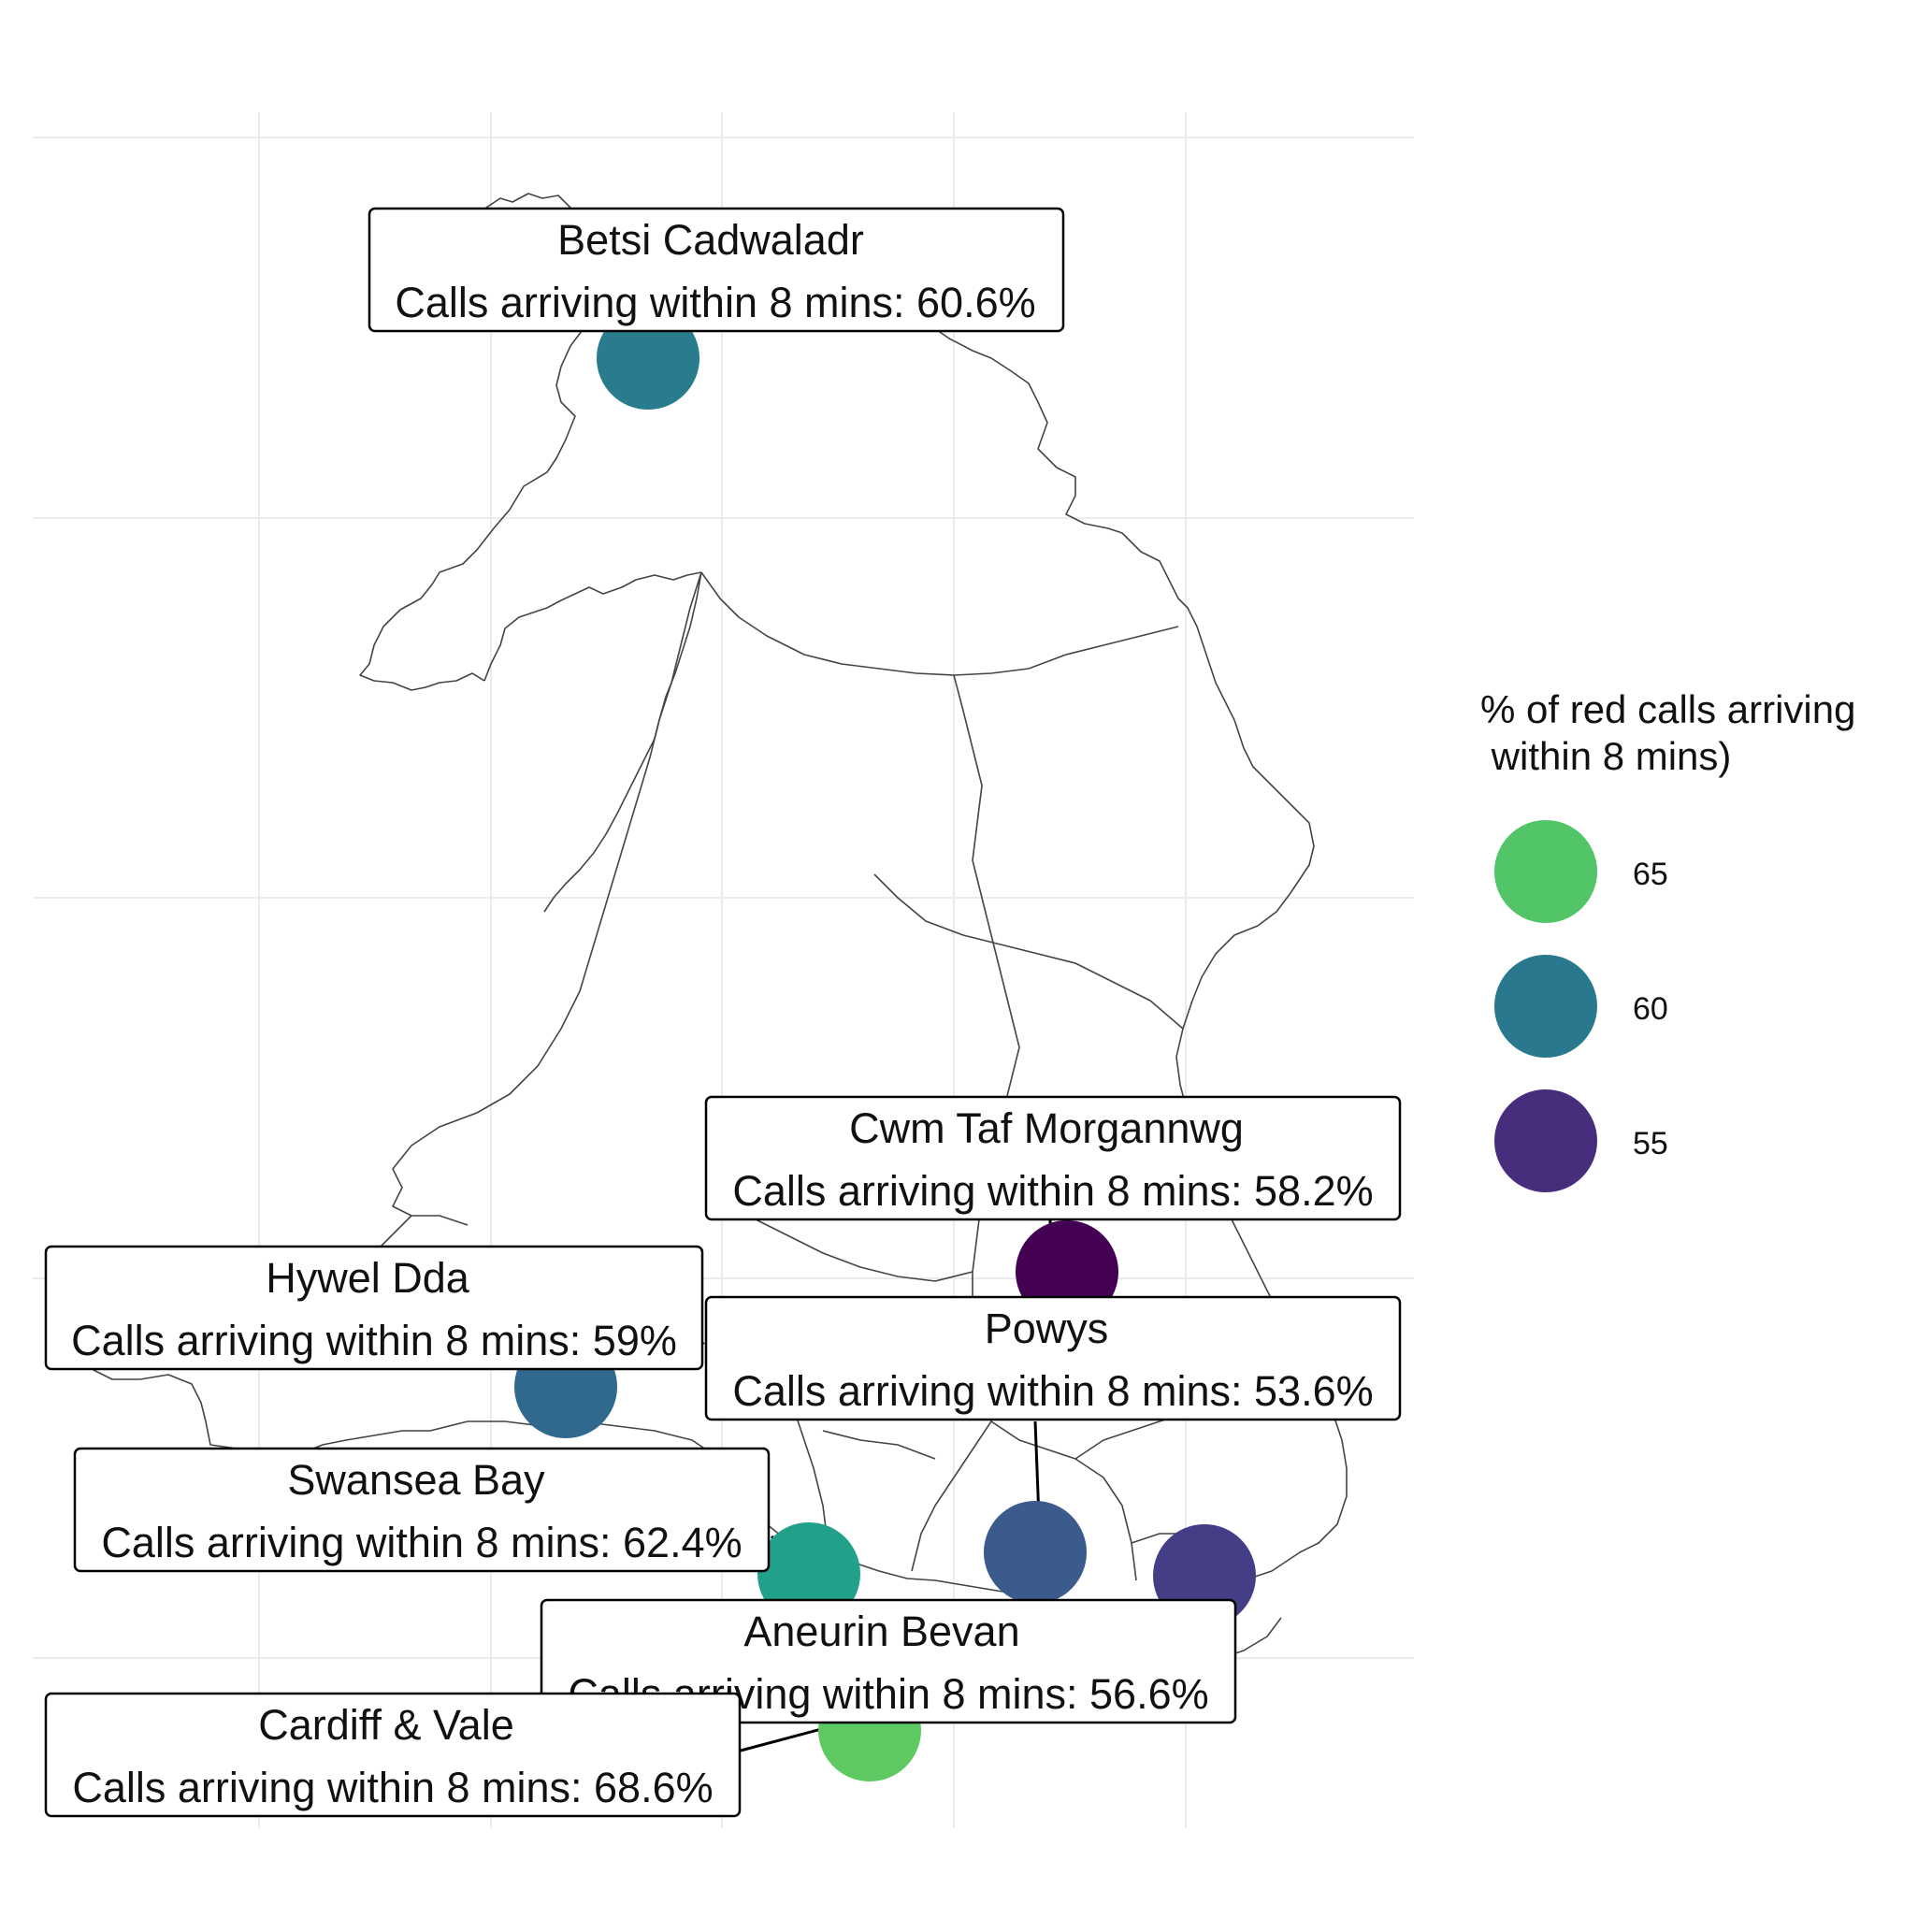 The width and height of the screenshot is (1932, 1932). I want to click on label-aneurin-name: Aneurin Bevan, so click(881, 1631).